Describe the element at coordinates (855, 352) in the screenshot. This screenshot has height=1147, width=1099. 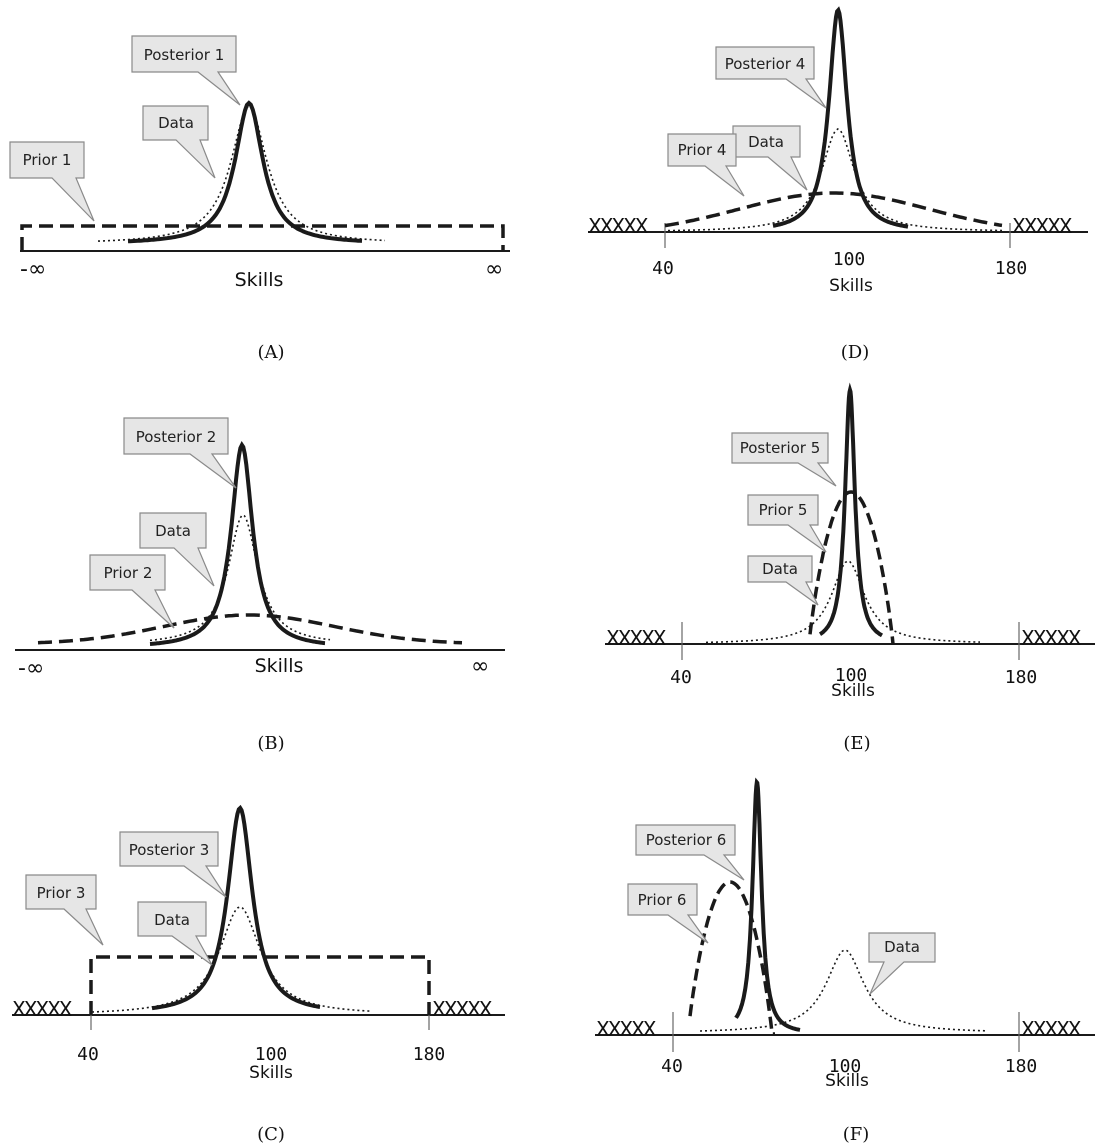
I see `panel-caption: (D)` at that location.